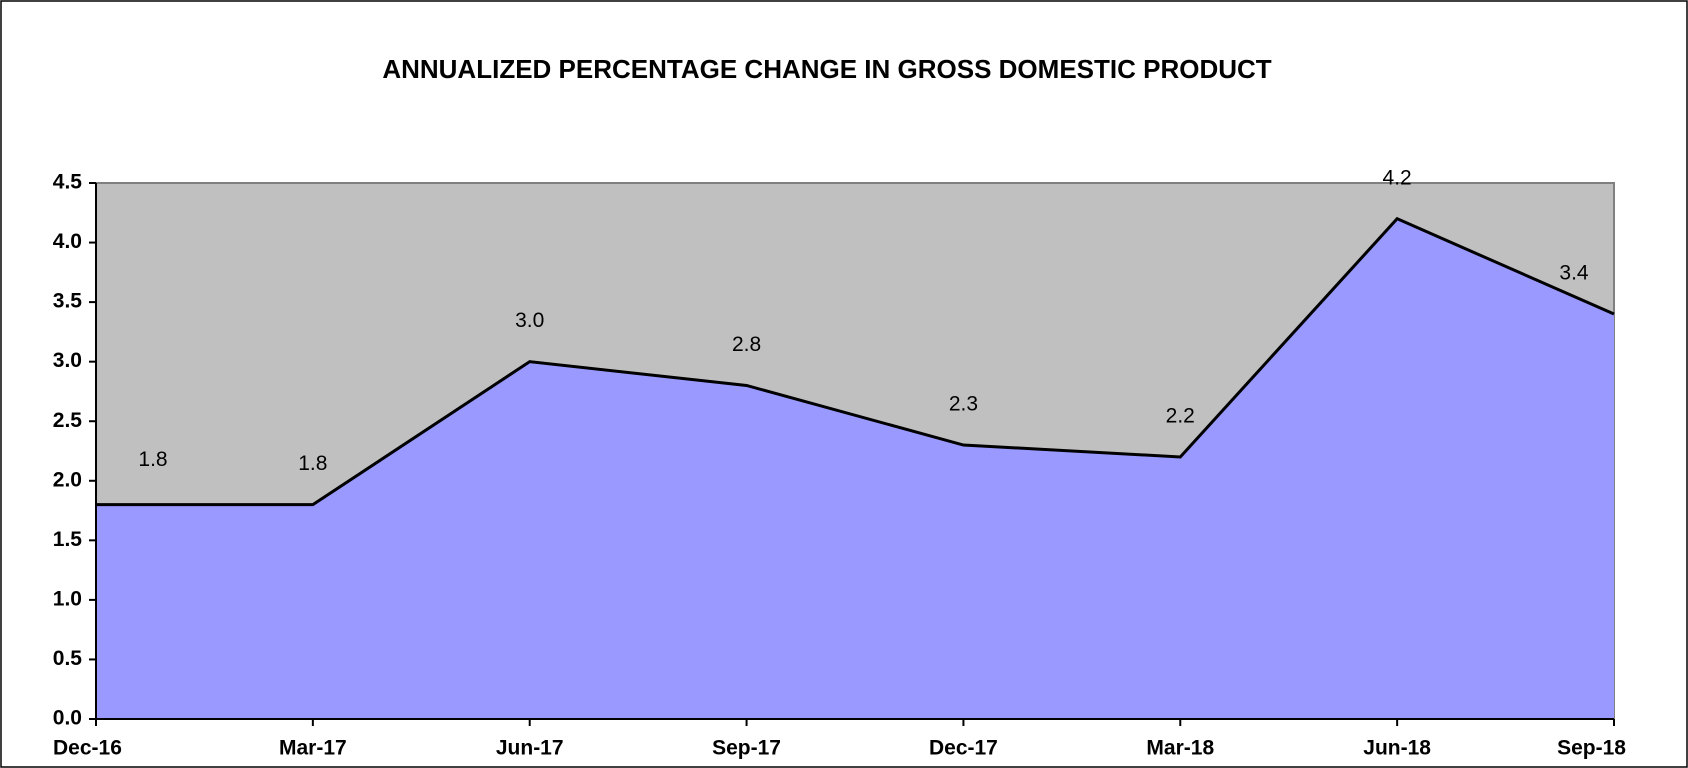  I want to click on x-tick-label: Sep-17, so click(746, 748).